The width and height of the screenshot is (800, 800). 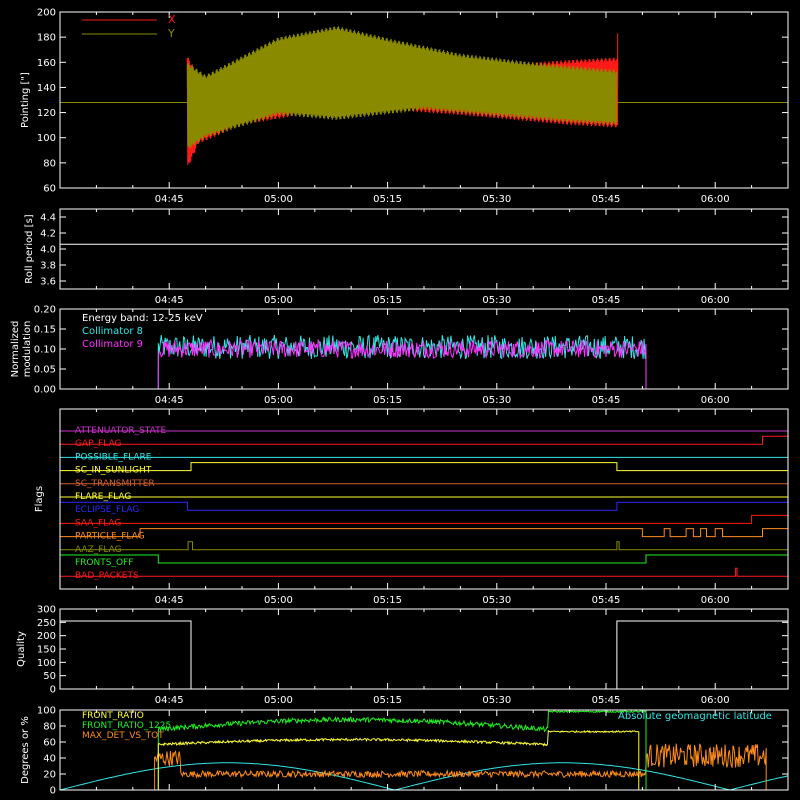 I want to click on pointing-legend: X Y, so click(x=129, y=26).